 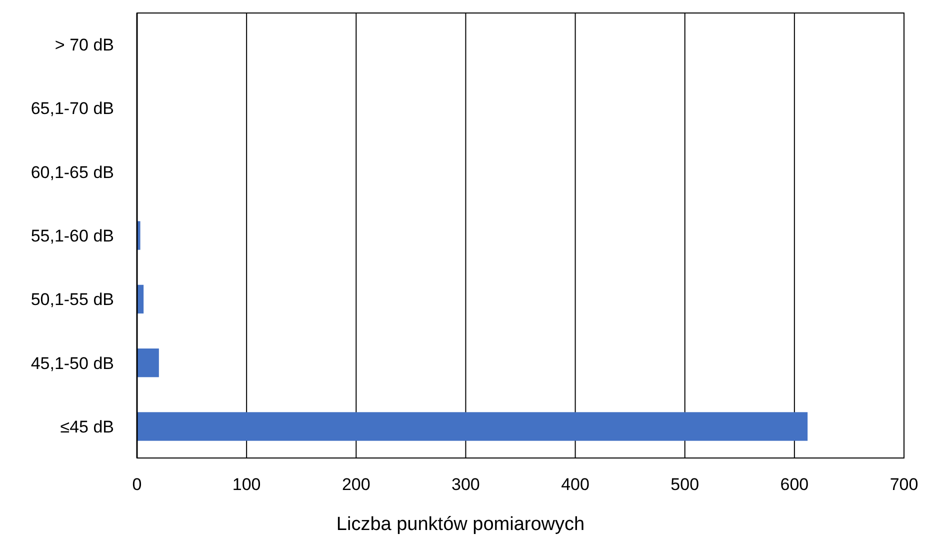 What do you see at coordinates (575, 484) in the screenshot?
I see `x-tick-label: 400` at bounding box center [575, 484].